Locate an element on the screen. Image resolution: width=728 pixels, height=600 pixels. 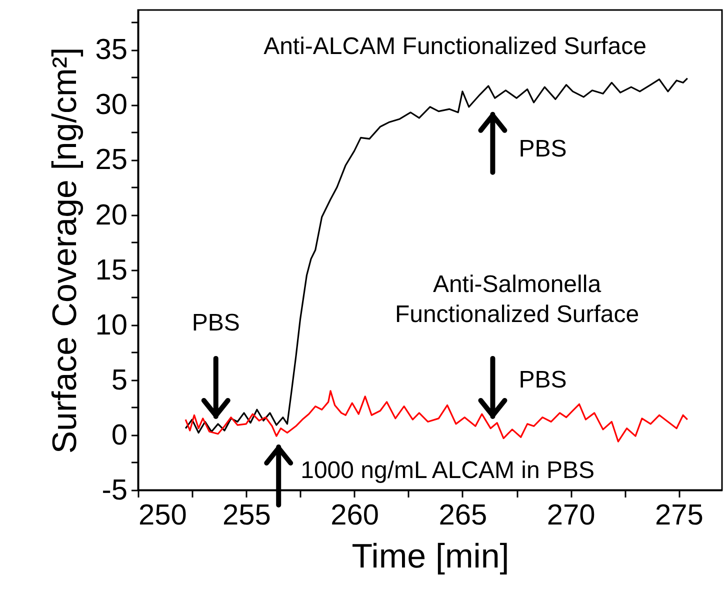
annotation: Anti-ALCAM Functionalized Surface is located at coordinates (455, 46).